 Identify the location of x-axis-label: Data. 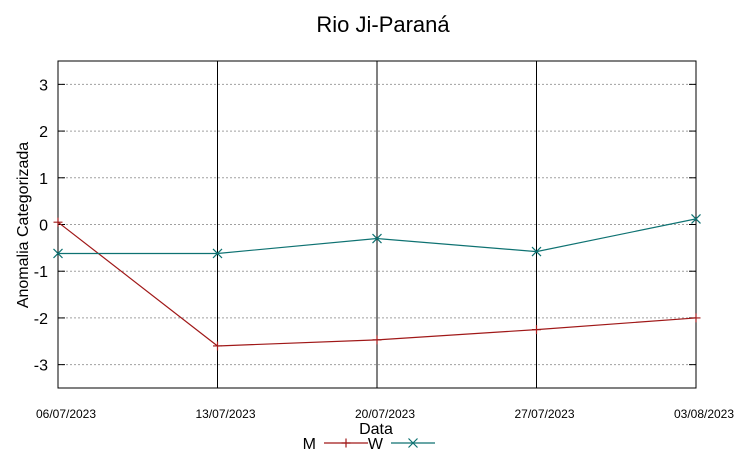
(376, 429).